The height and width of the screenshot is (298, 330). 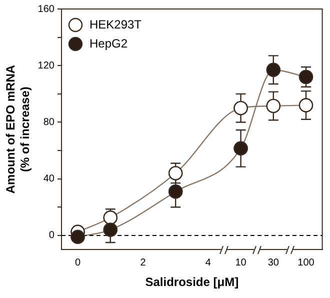 I want to click on x-tick-label: 100, so click(x=306, y=262).